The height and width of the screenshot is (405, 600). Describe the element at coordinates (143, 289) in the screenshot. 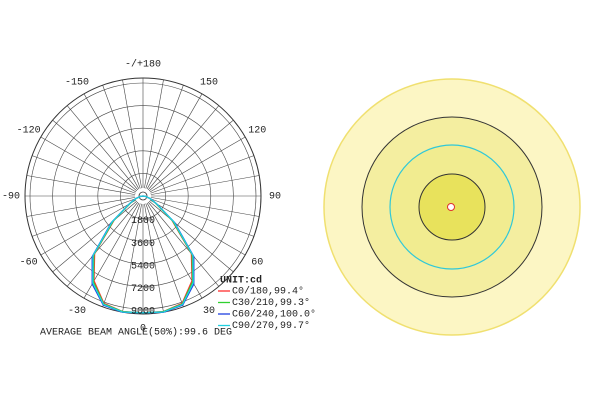

I see `r-tick-label: 7200` at that location.